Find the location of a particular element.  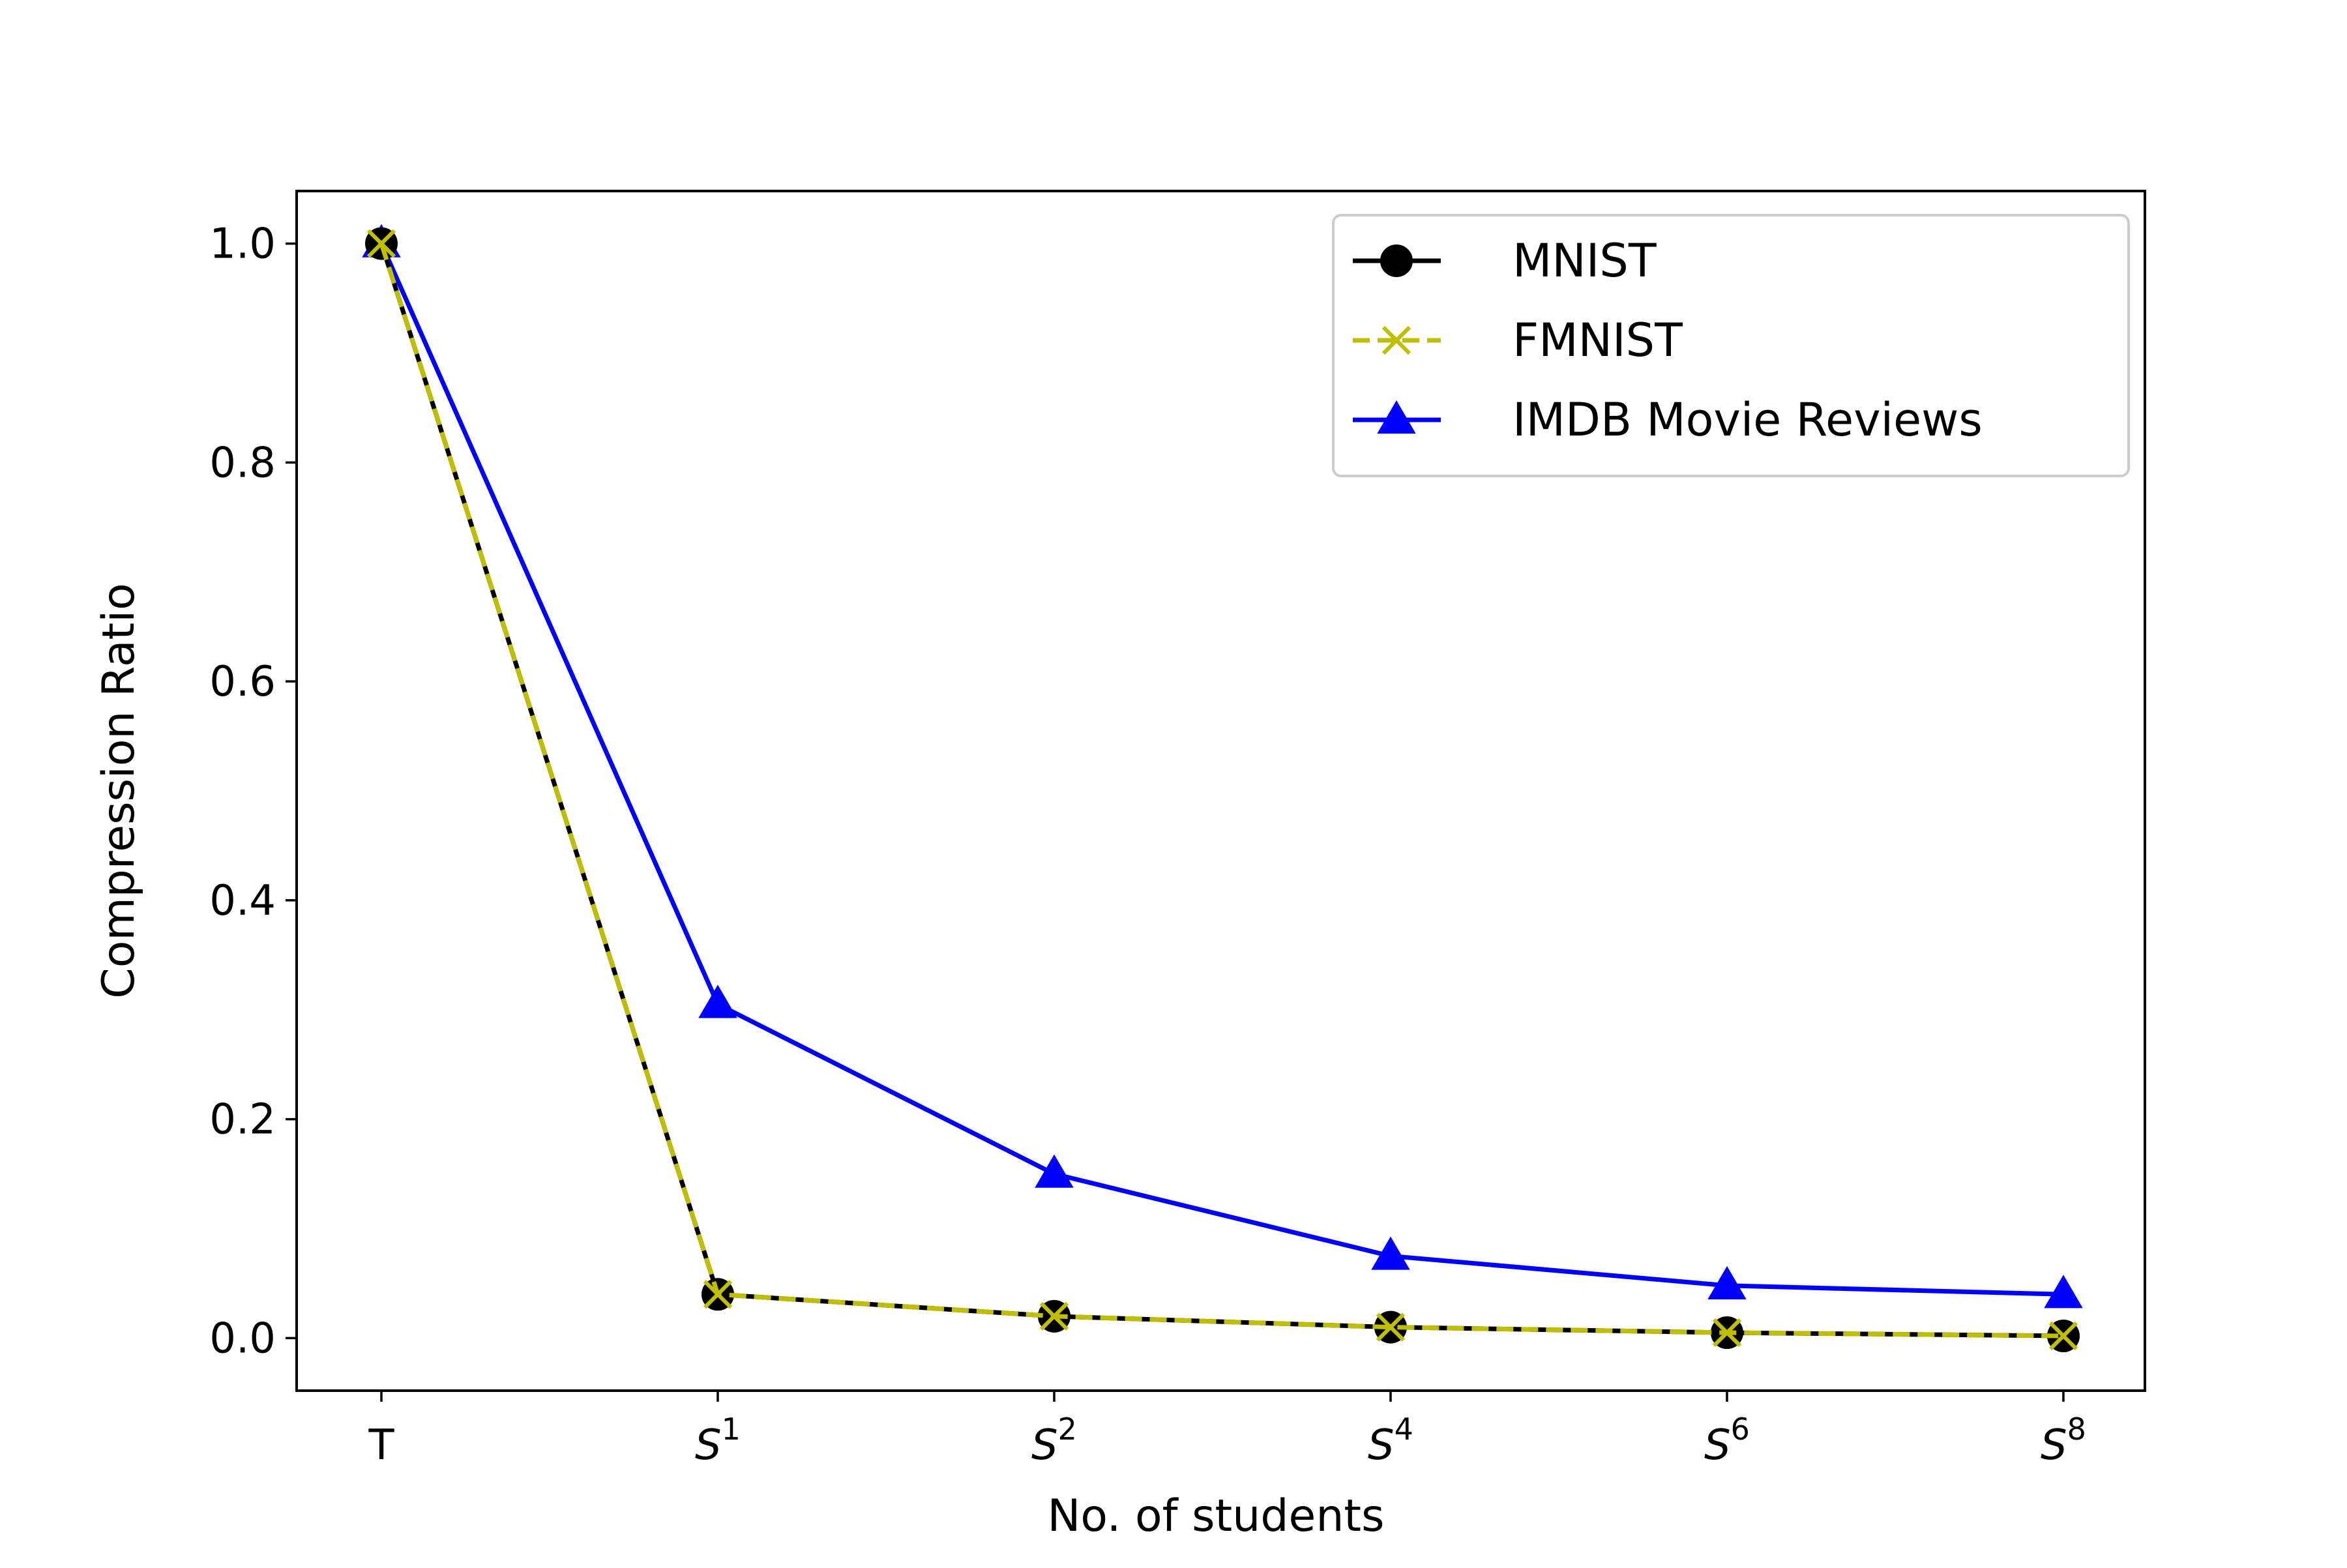

legend-label: IMDB Movie Reviews is located at coordinates (1748, 420).